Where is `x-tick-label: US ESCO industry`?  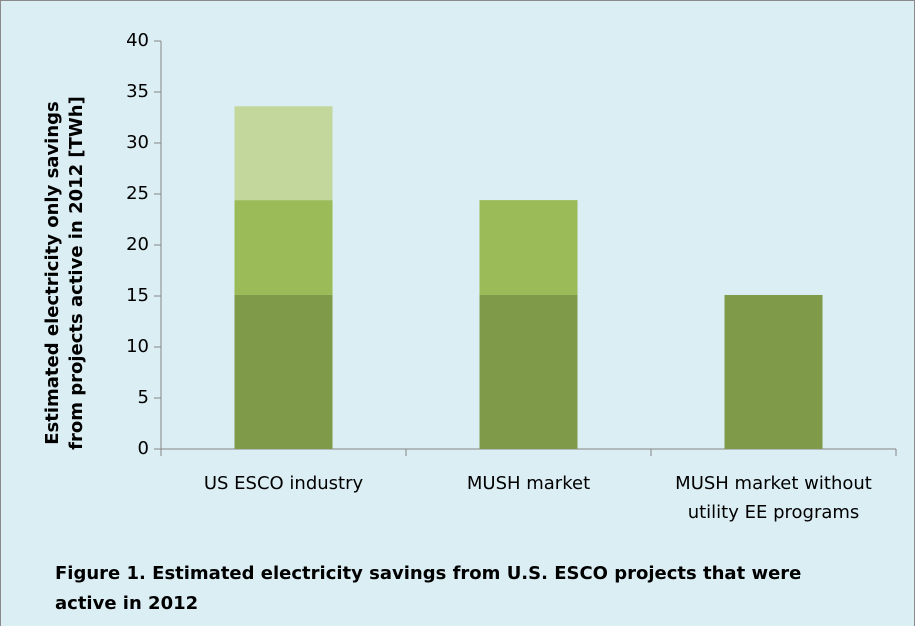 x-tick-label: US ESCO industry is located at coordinates (283, 483).